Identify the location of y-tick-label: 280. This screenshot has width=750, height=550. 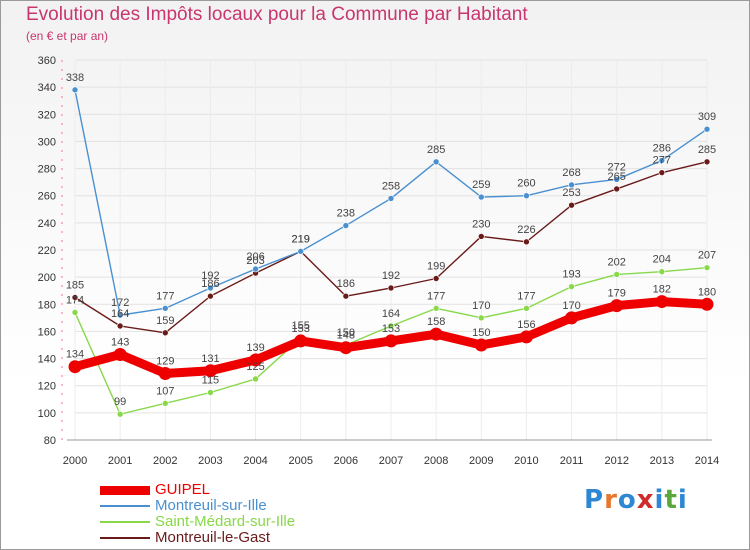
(47, 170).